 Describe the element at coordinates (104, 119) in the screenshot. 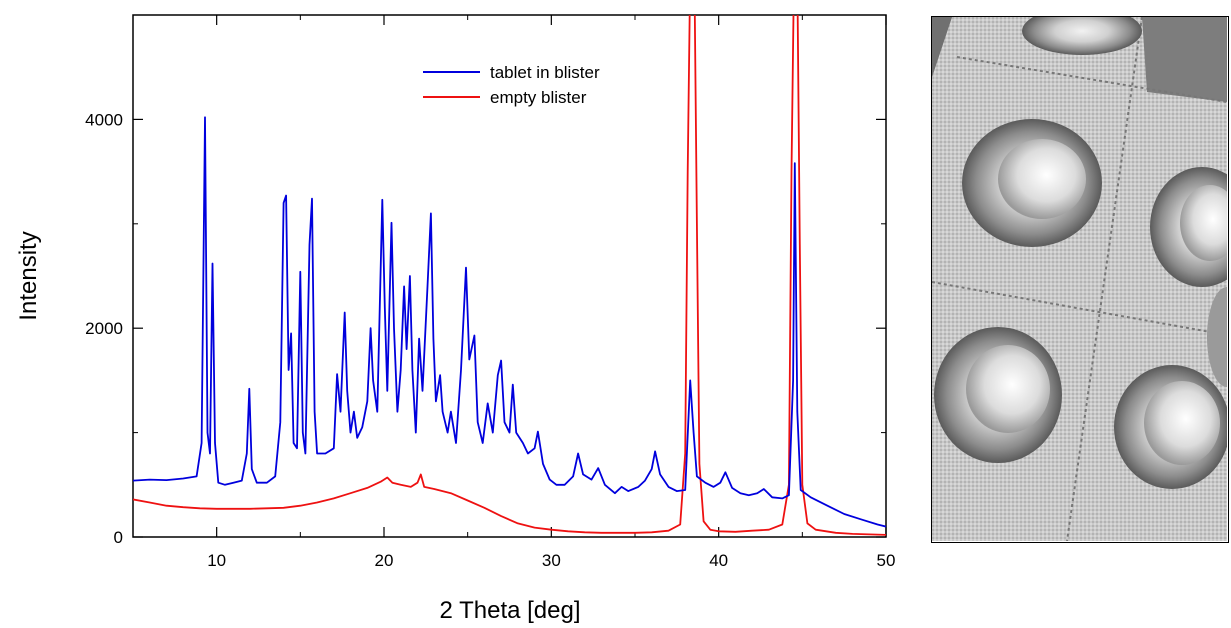

I see `y-tick-label: 4000` at that location.